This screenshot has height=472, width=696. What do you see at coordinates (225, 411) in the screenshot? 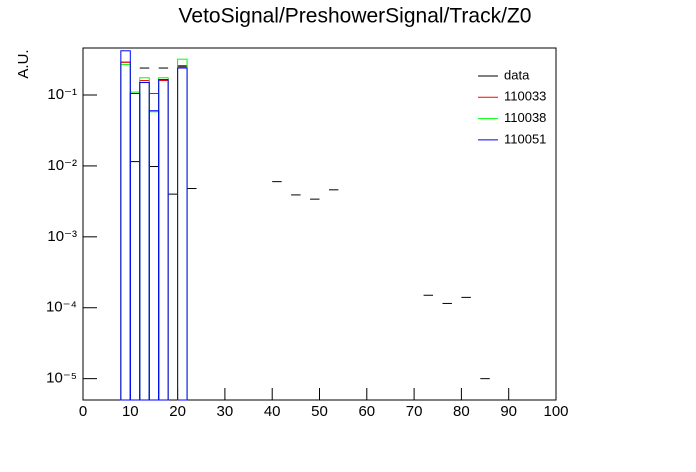
I see `x-tick-label: 30` at bounding box center [225, 411].